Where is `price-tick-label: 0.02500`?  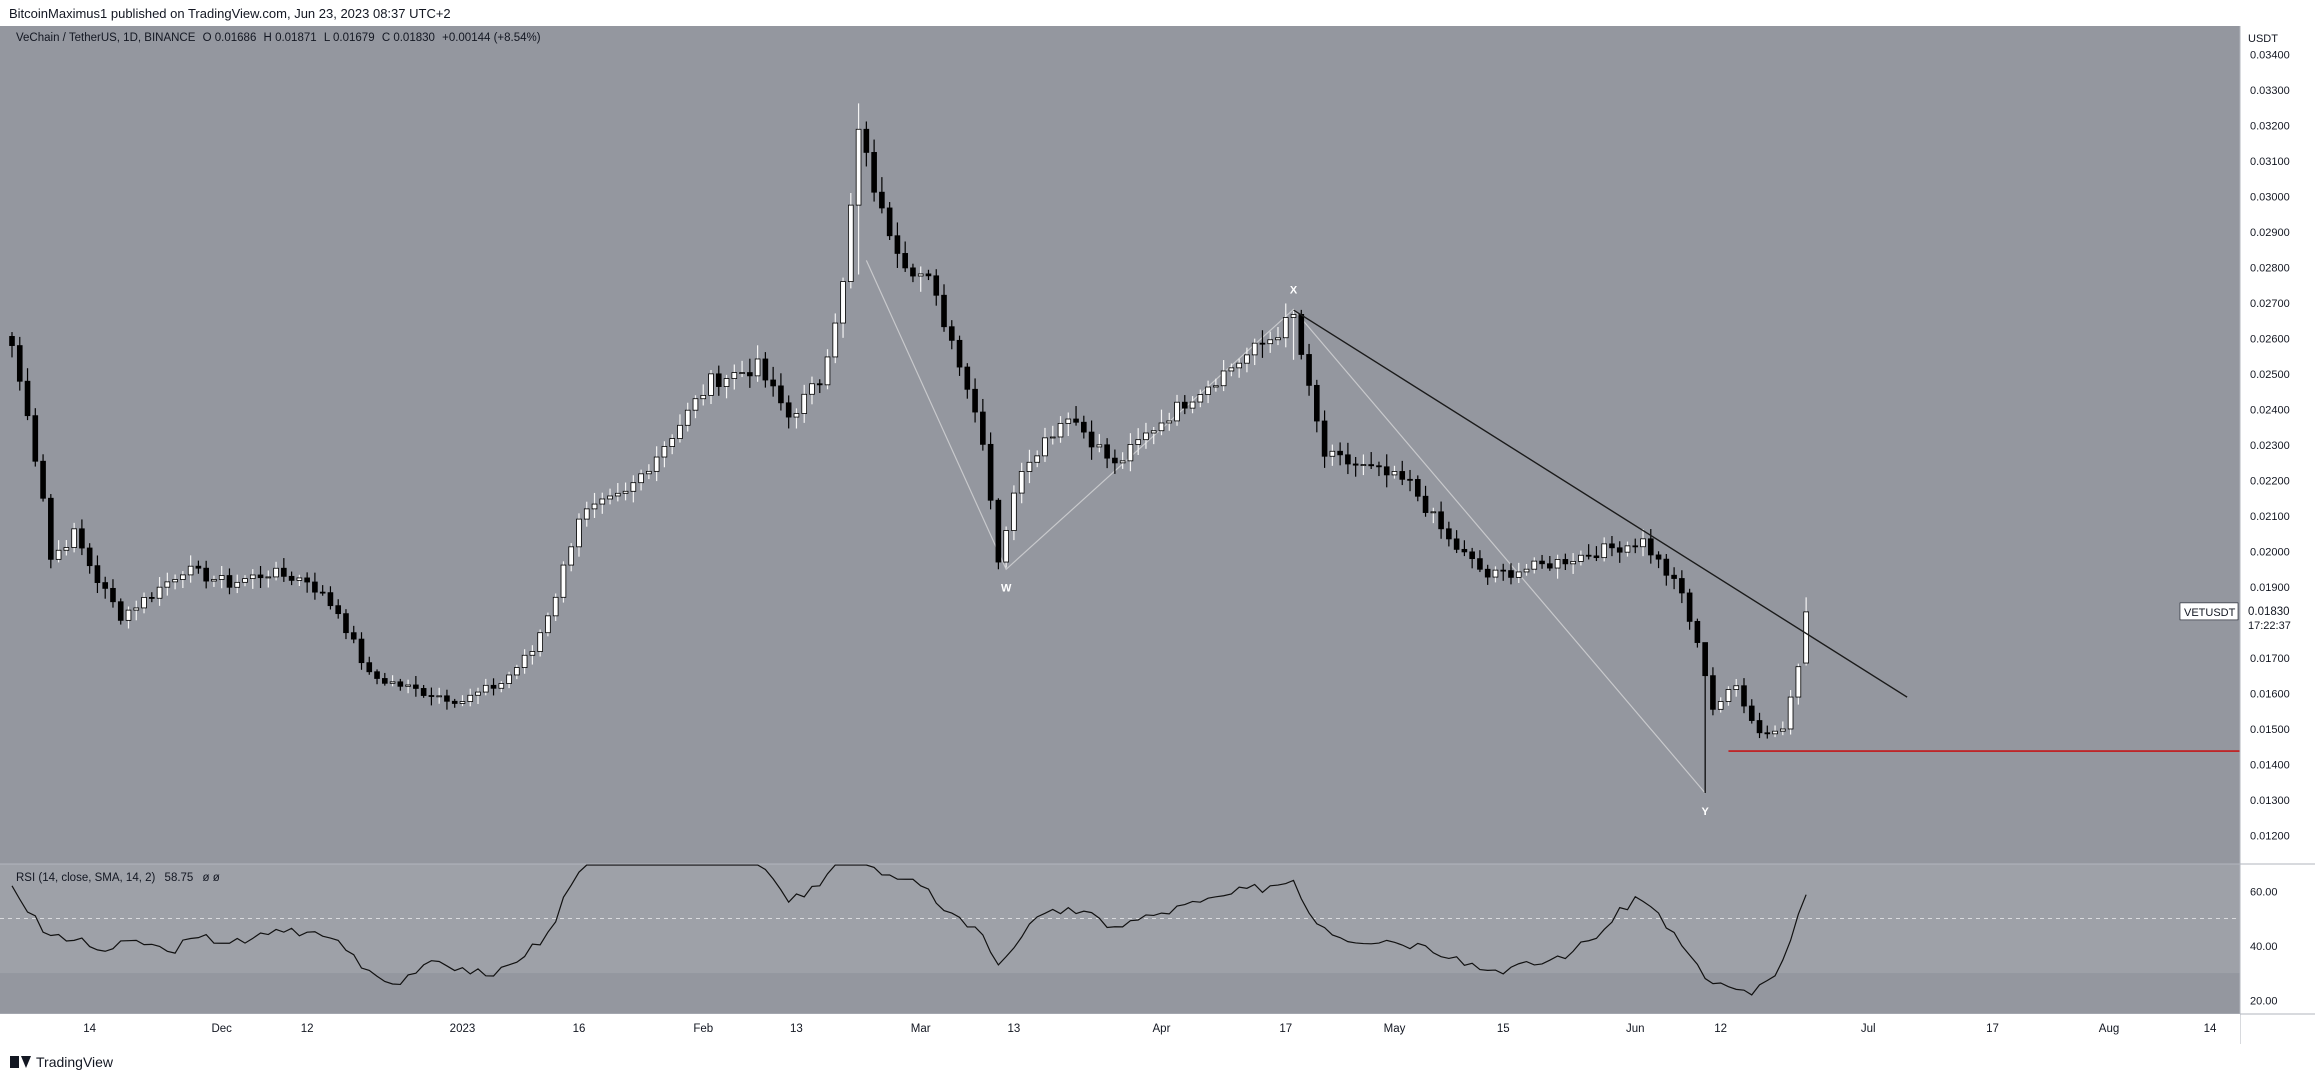
price-tick-label: 0.02500 is located at coordinates (2270, 375).